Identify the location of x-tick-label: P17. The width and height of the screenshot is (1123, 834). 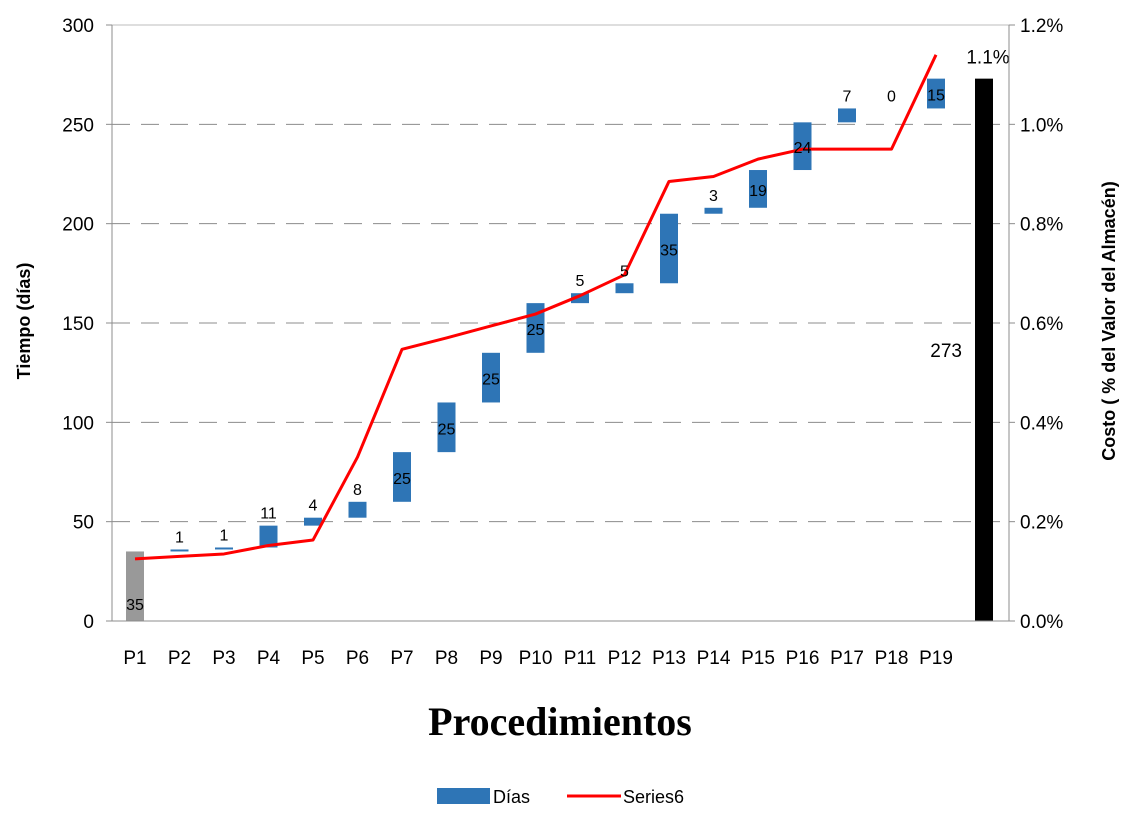
(847, 658).